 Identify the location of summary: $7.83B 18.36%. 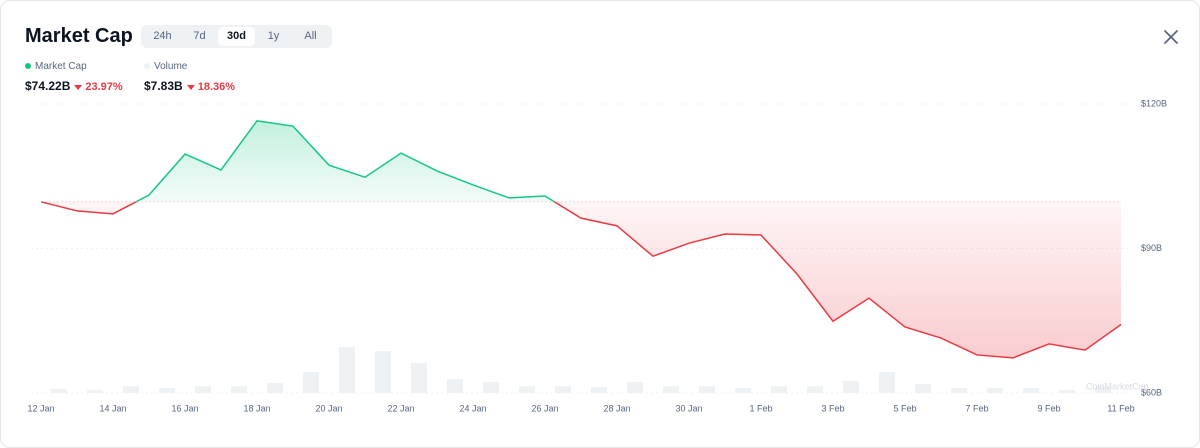
(189, 86).